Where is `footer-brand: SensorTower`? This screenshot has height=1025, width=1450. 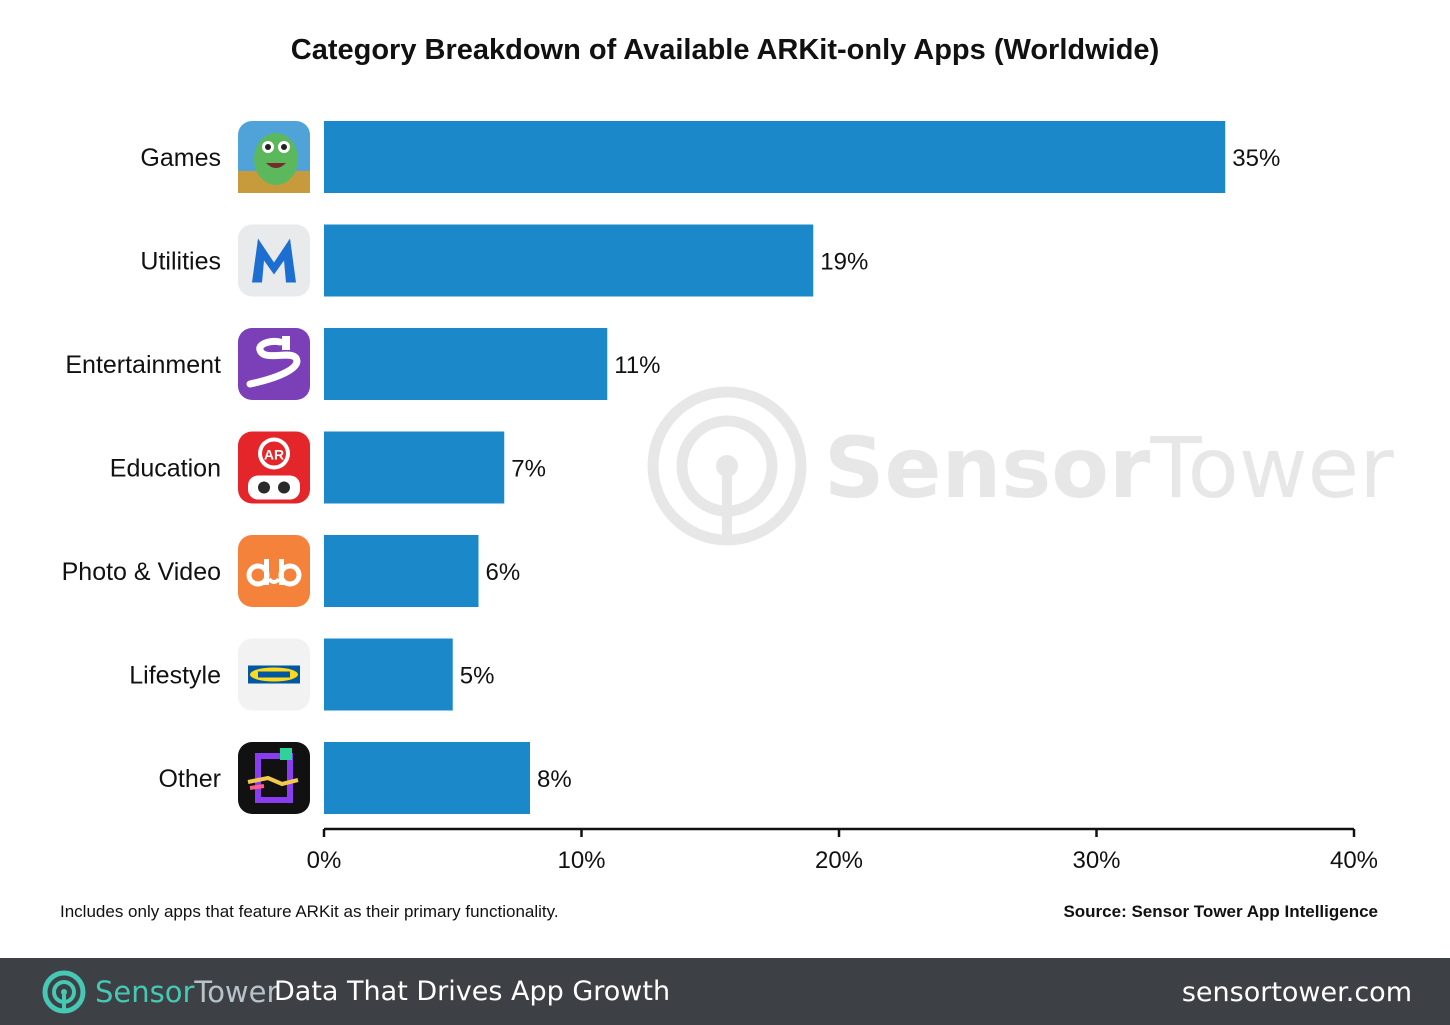 footer-brand: SensorTower is located at coordinates (186, 992).